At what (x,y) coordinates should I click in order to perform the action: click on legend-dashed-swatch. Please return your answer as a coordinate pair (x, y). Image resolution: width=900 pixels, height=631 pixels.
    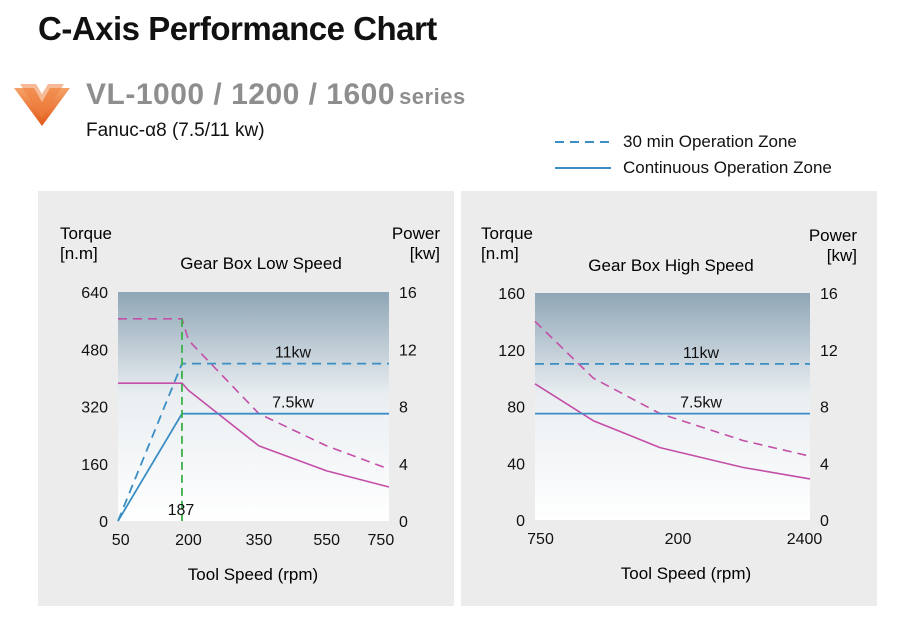
    Looking at the image, I should click on (583, 142).